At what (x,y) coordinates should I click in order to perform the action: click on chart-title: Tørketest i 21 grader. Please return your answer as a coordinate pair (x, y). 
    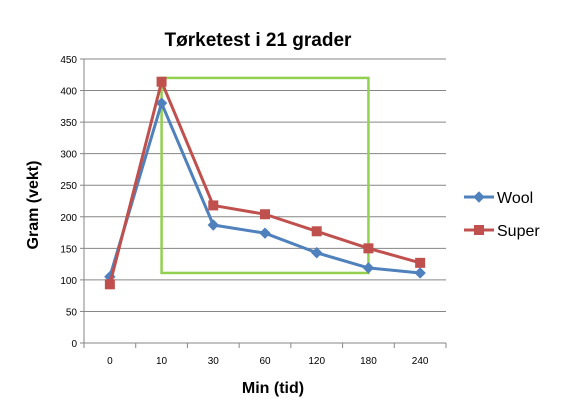
    Looking at the image, I should click on (259, 40).